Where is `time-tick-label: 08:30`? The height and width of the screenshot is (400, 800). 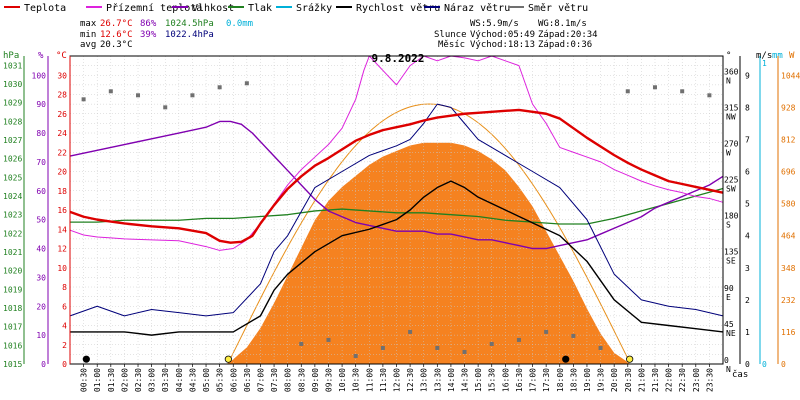
time-tick-label: 08:30 is located at coordinates (301, 380).